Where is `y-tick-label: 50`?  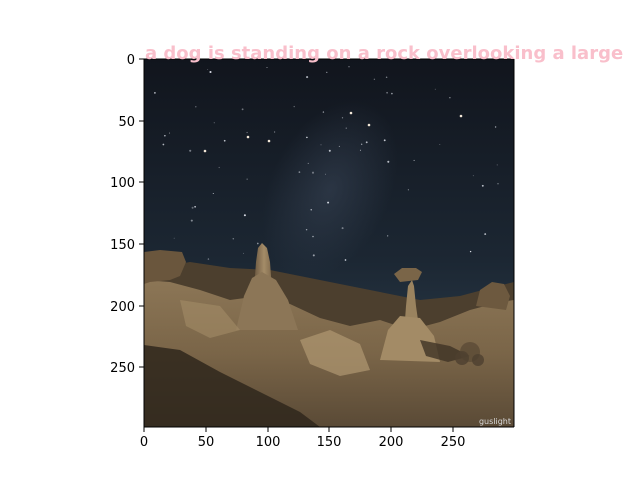
y-tick-label: 50 is located at coordinates (126, 122).